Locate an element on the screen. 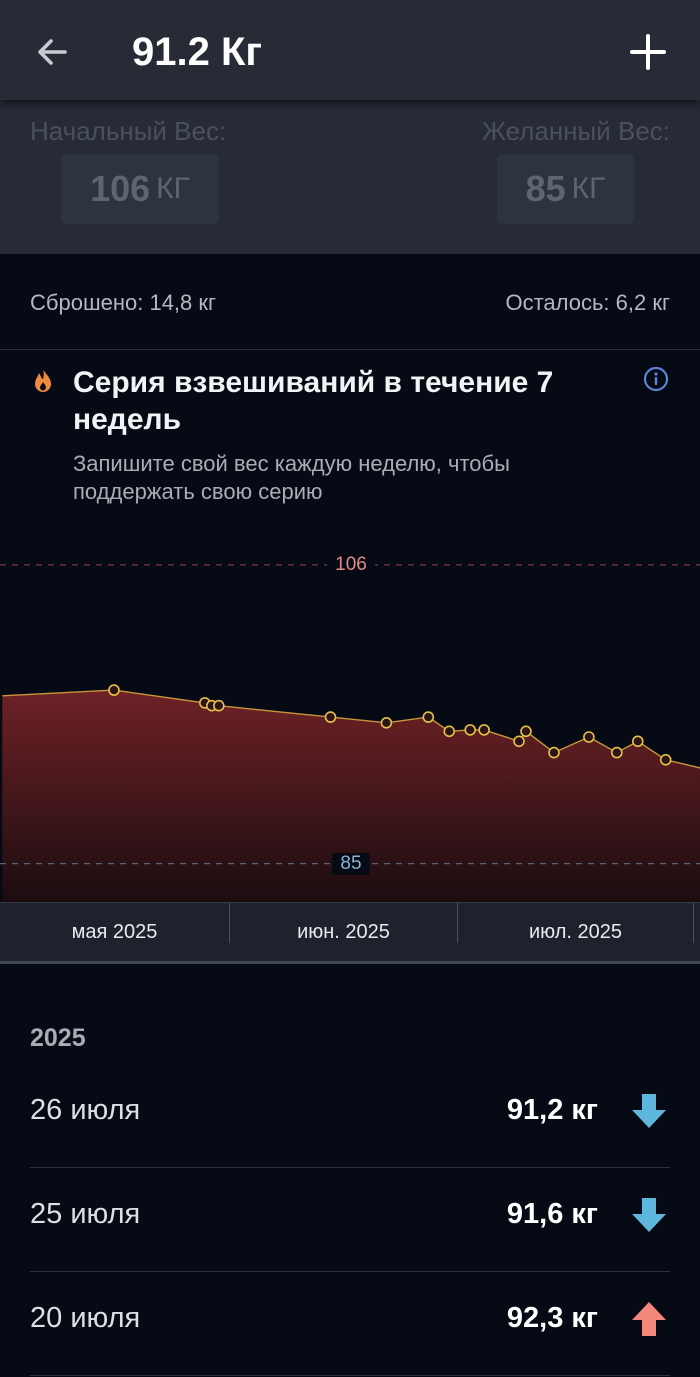 Image resolution: width=700 pixels, height=1377 pixels. plus-icon is located at coordinates (648, 52).